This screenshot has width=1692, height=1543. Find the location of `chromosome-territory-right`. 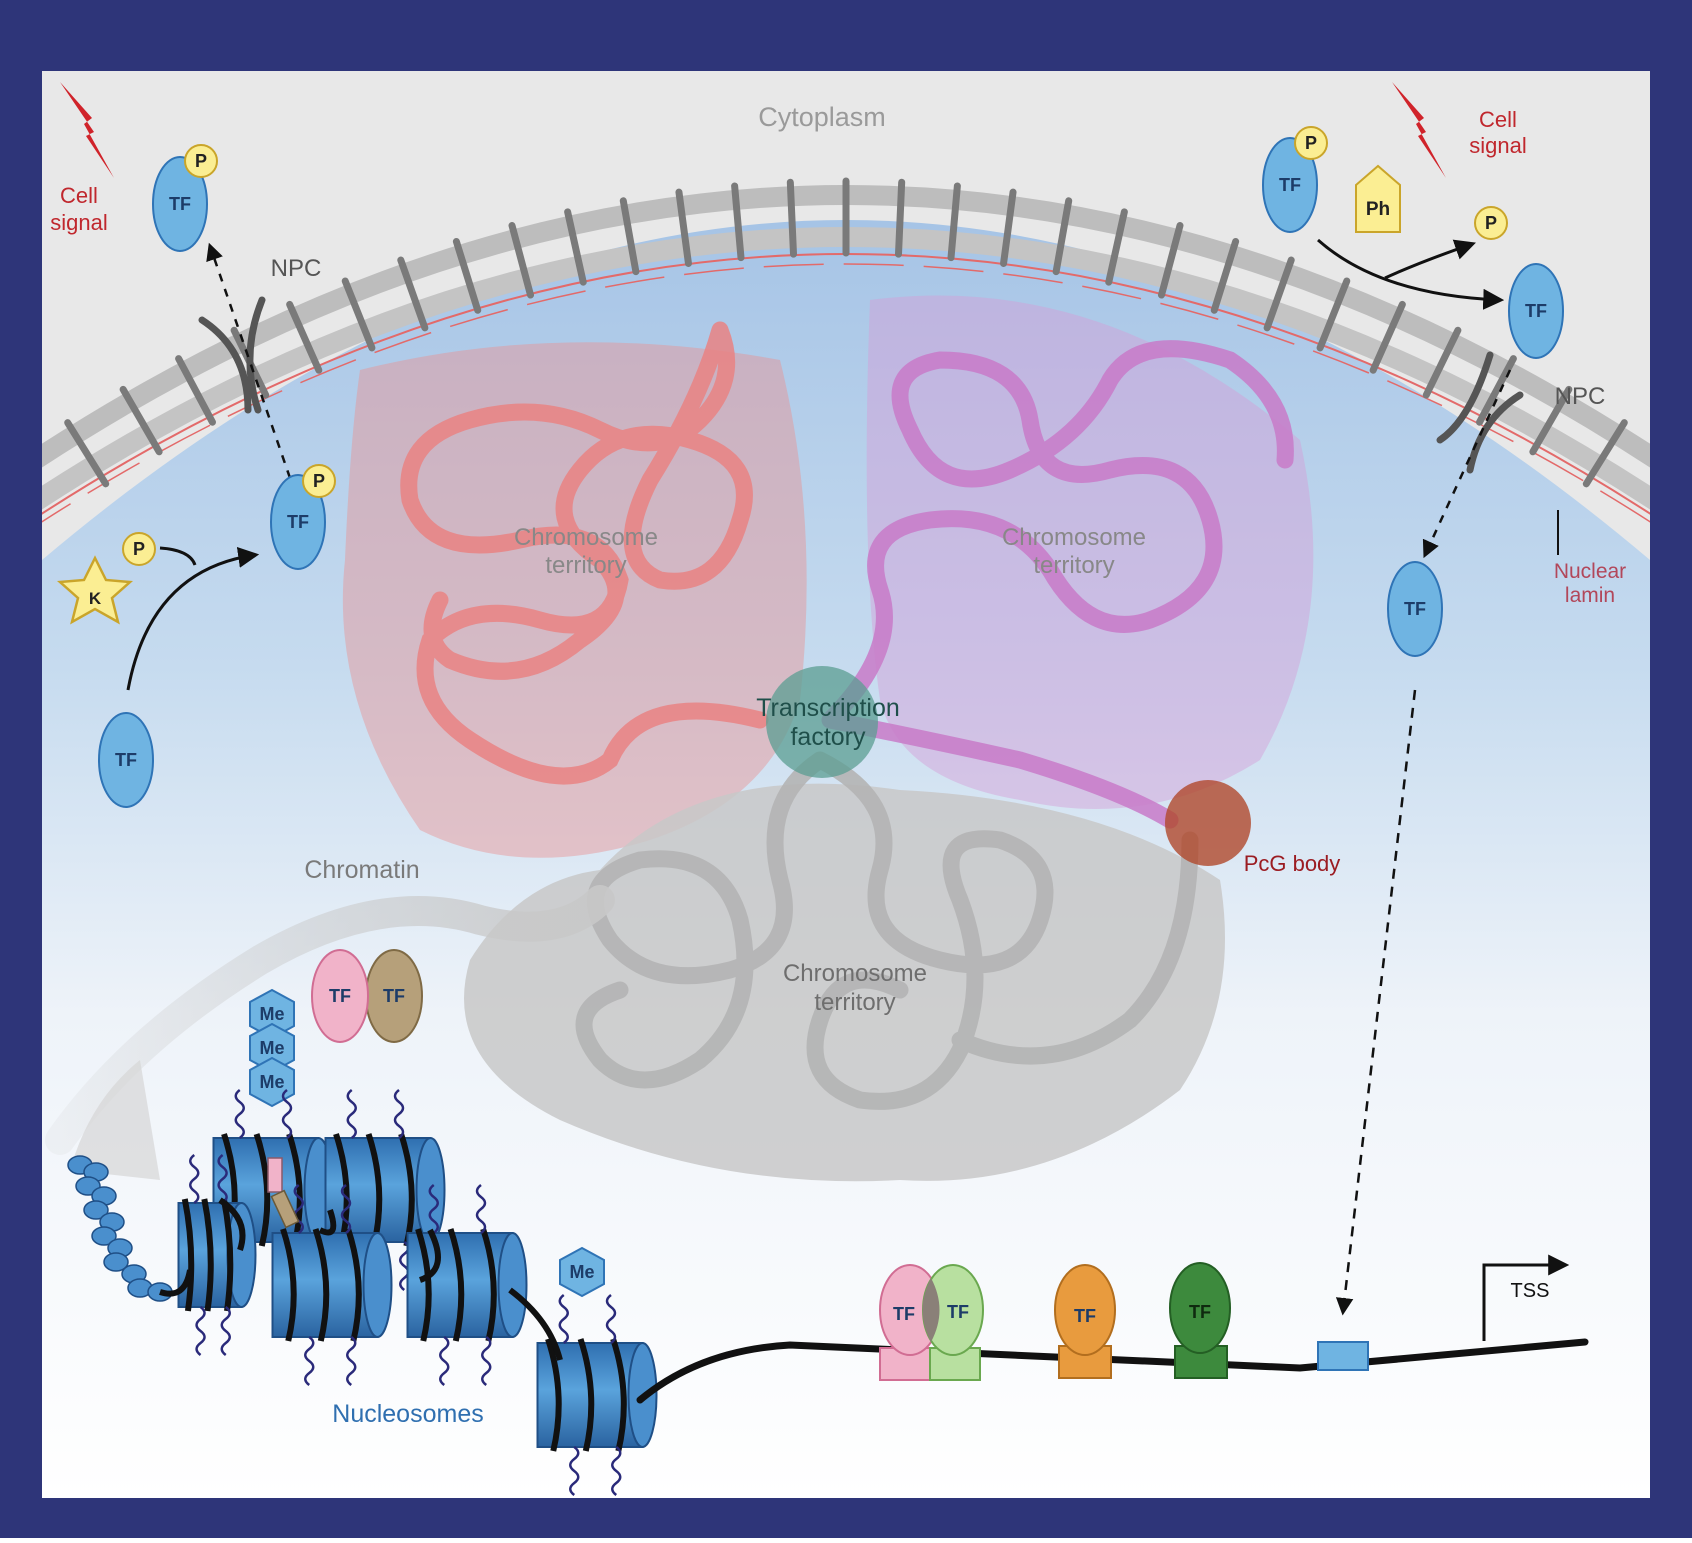

chromosome-territory-right is located at coordinates (1090, 552).